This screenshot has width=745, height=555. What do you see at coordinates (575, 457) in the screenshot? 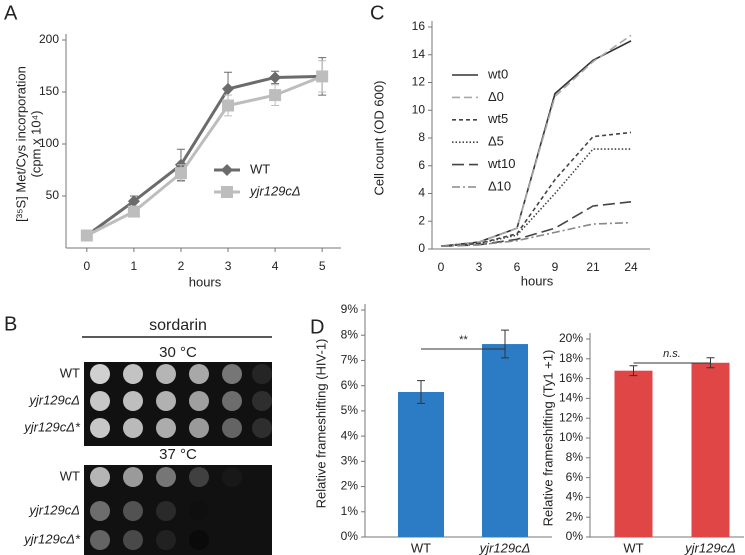
I see `y-tick-label: 8%` at bounding box center [575, 457].